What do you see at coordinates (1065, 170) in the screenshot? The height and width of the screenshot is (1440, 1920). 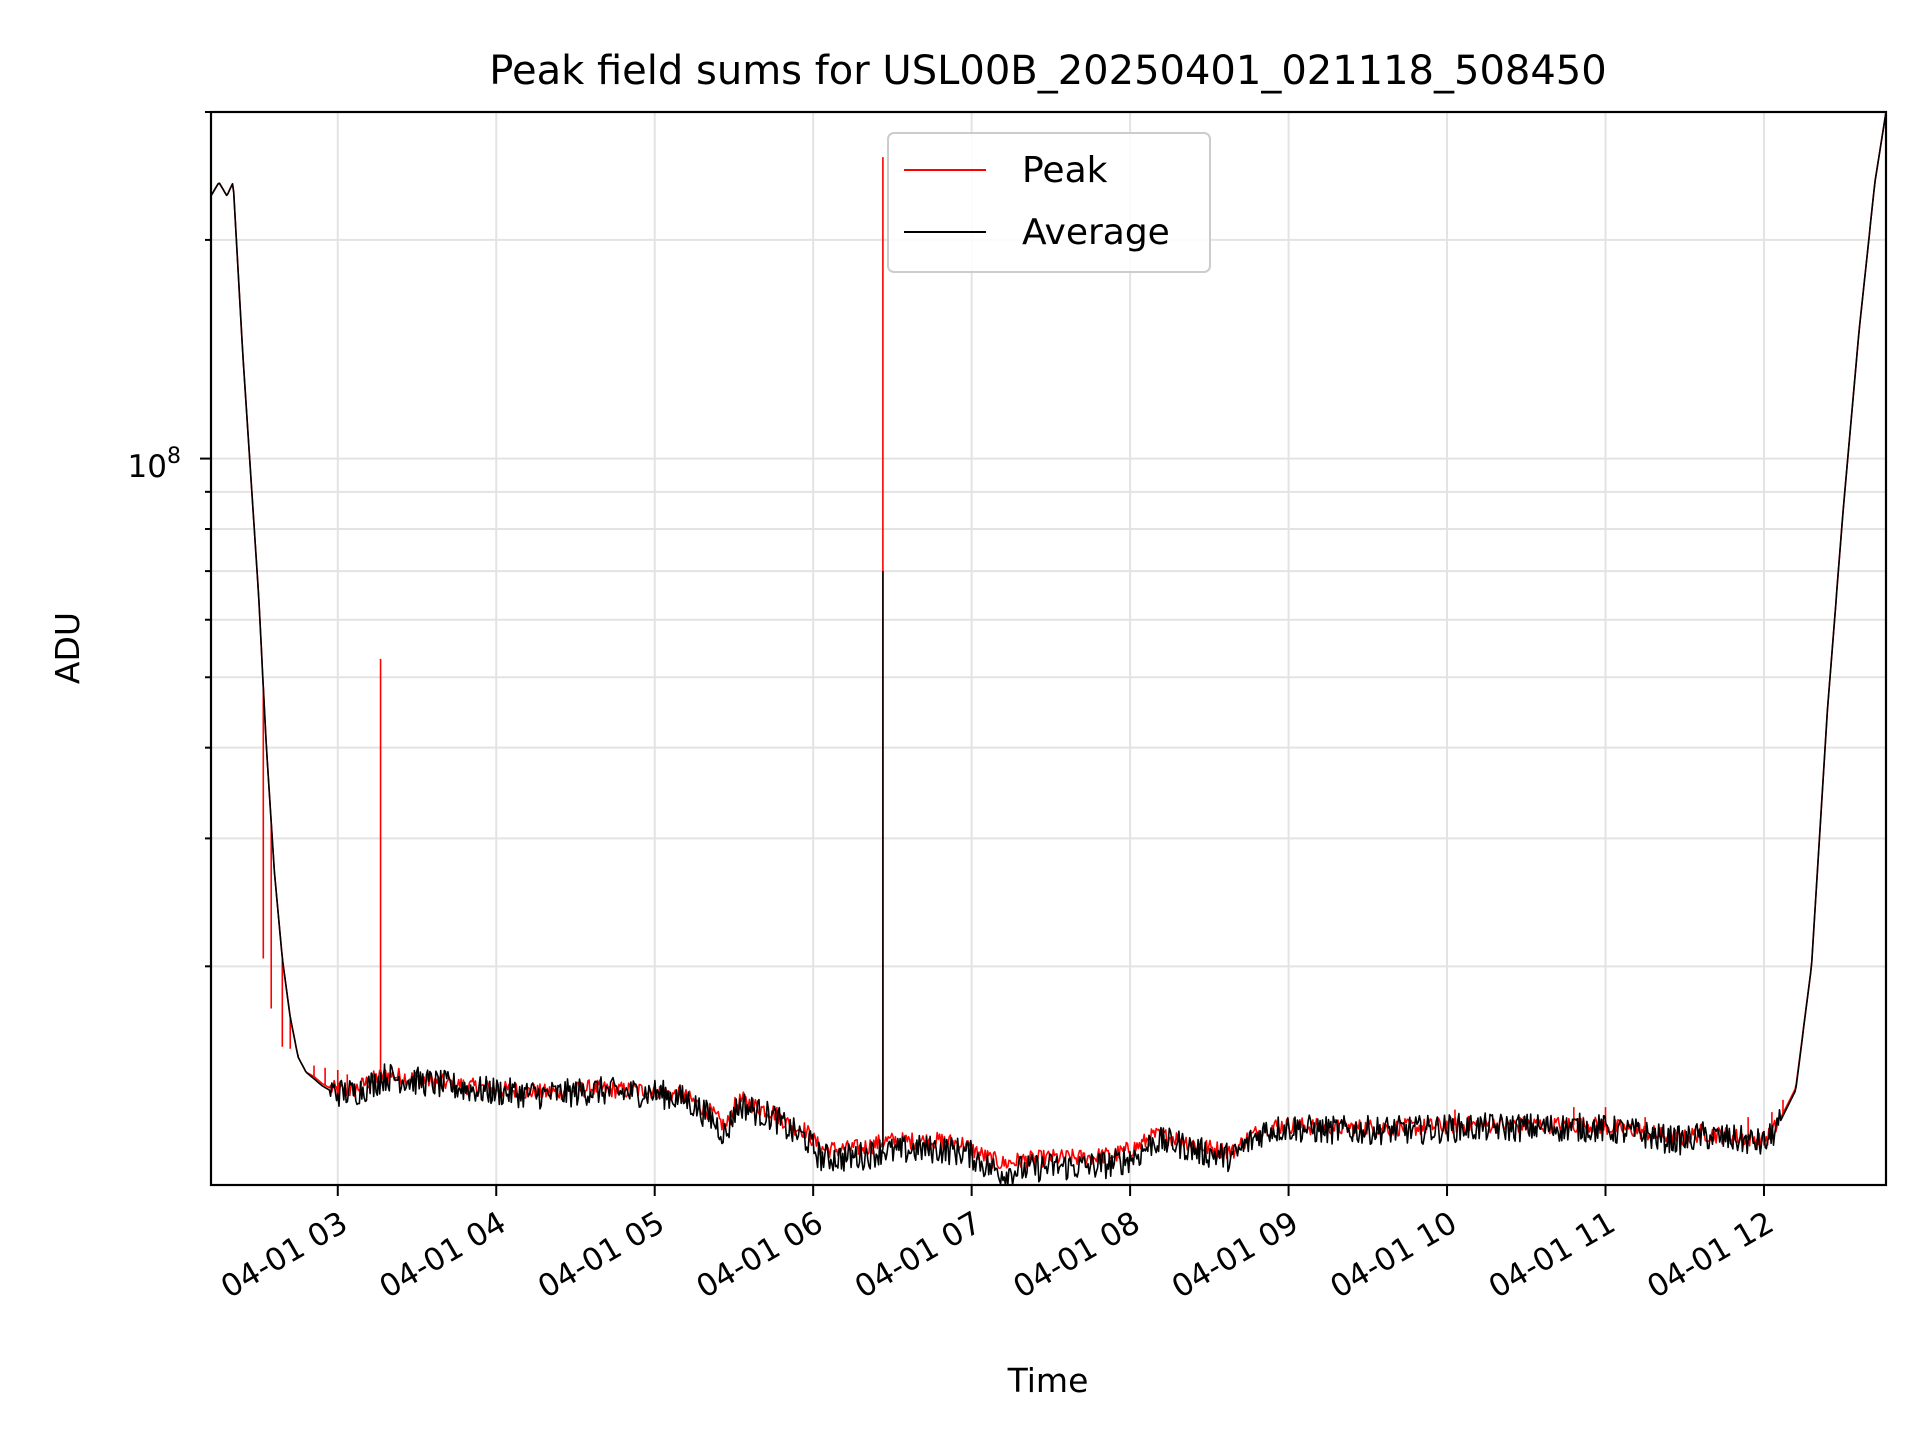 I see `legend-peak-label: Peak` at bounding box center [1065, 170].